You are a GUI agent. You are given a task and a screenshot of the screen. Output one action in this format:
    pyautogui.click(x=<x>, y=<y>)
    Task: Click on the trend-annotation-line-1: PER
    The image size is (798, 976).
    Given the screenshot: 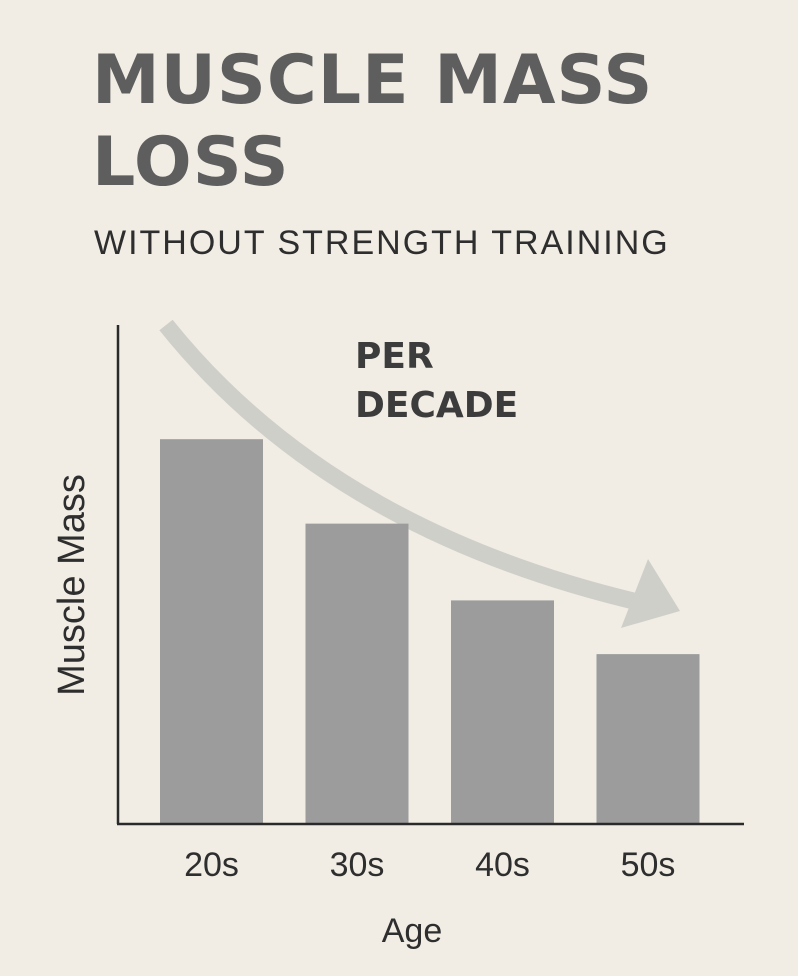 What is the action you would take?
    pyautogui.click(x=394, y=356)
    